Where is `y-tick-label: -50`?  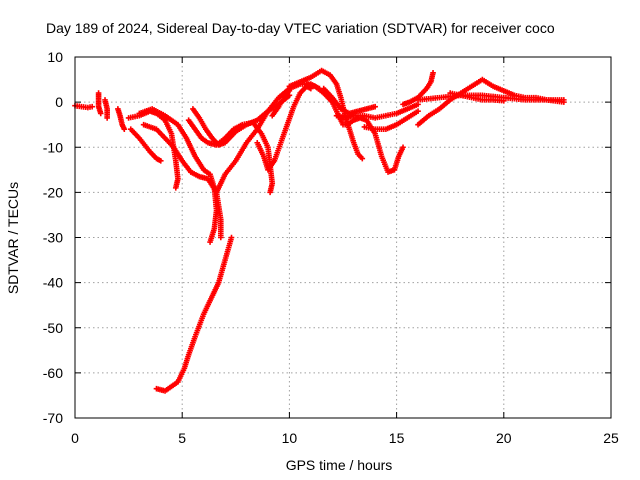
y-tick-label: -50 is located at coordinates (53, 328).